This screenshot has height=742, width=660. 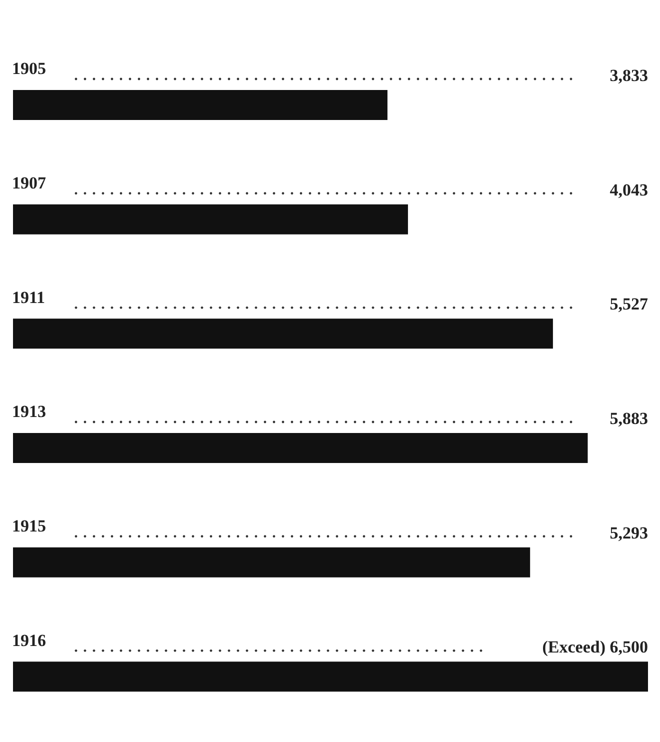 What do you see at coordinates (595, 647) in the screenshot?
I see `data-label: (Exceed) 6,500` at bounding box center [595, 647].